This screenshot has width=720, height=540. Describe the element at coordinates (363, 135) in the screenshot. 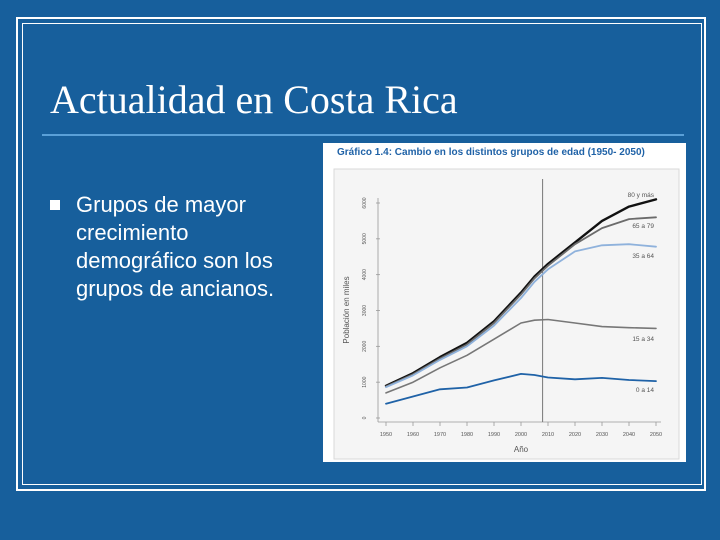

I see `title-divider` at that location.